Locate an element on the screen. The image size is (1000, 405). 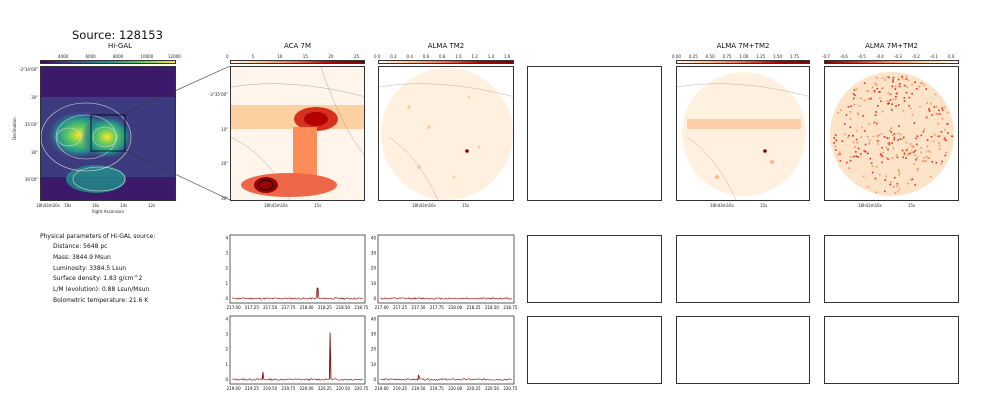
tick-label: 25 is located at coordinates (357, 56).